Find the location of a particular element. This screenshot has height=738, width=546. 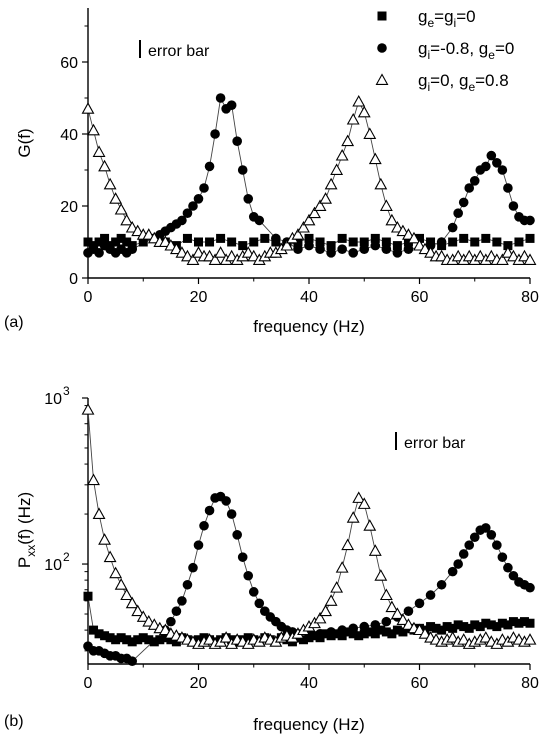

legend-entry: gi=0, ge=0.8 is located at coordinates (463, 82).